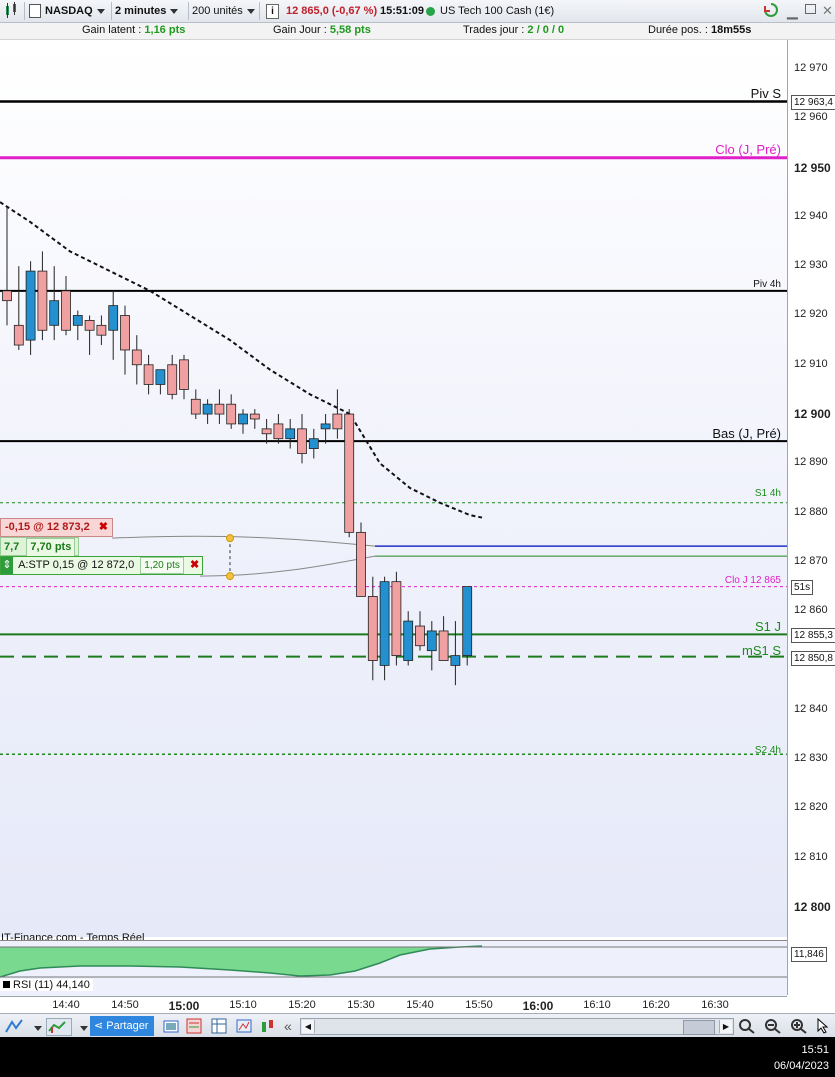 This screenshot has height=1077, width=835. What do you see at coordinates (517, 1026) in the screenshot?
I see `time-scrollbar: ◀ ▶` at bounding box center [517, 1026].